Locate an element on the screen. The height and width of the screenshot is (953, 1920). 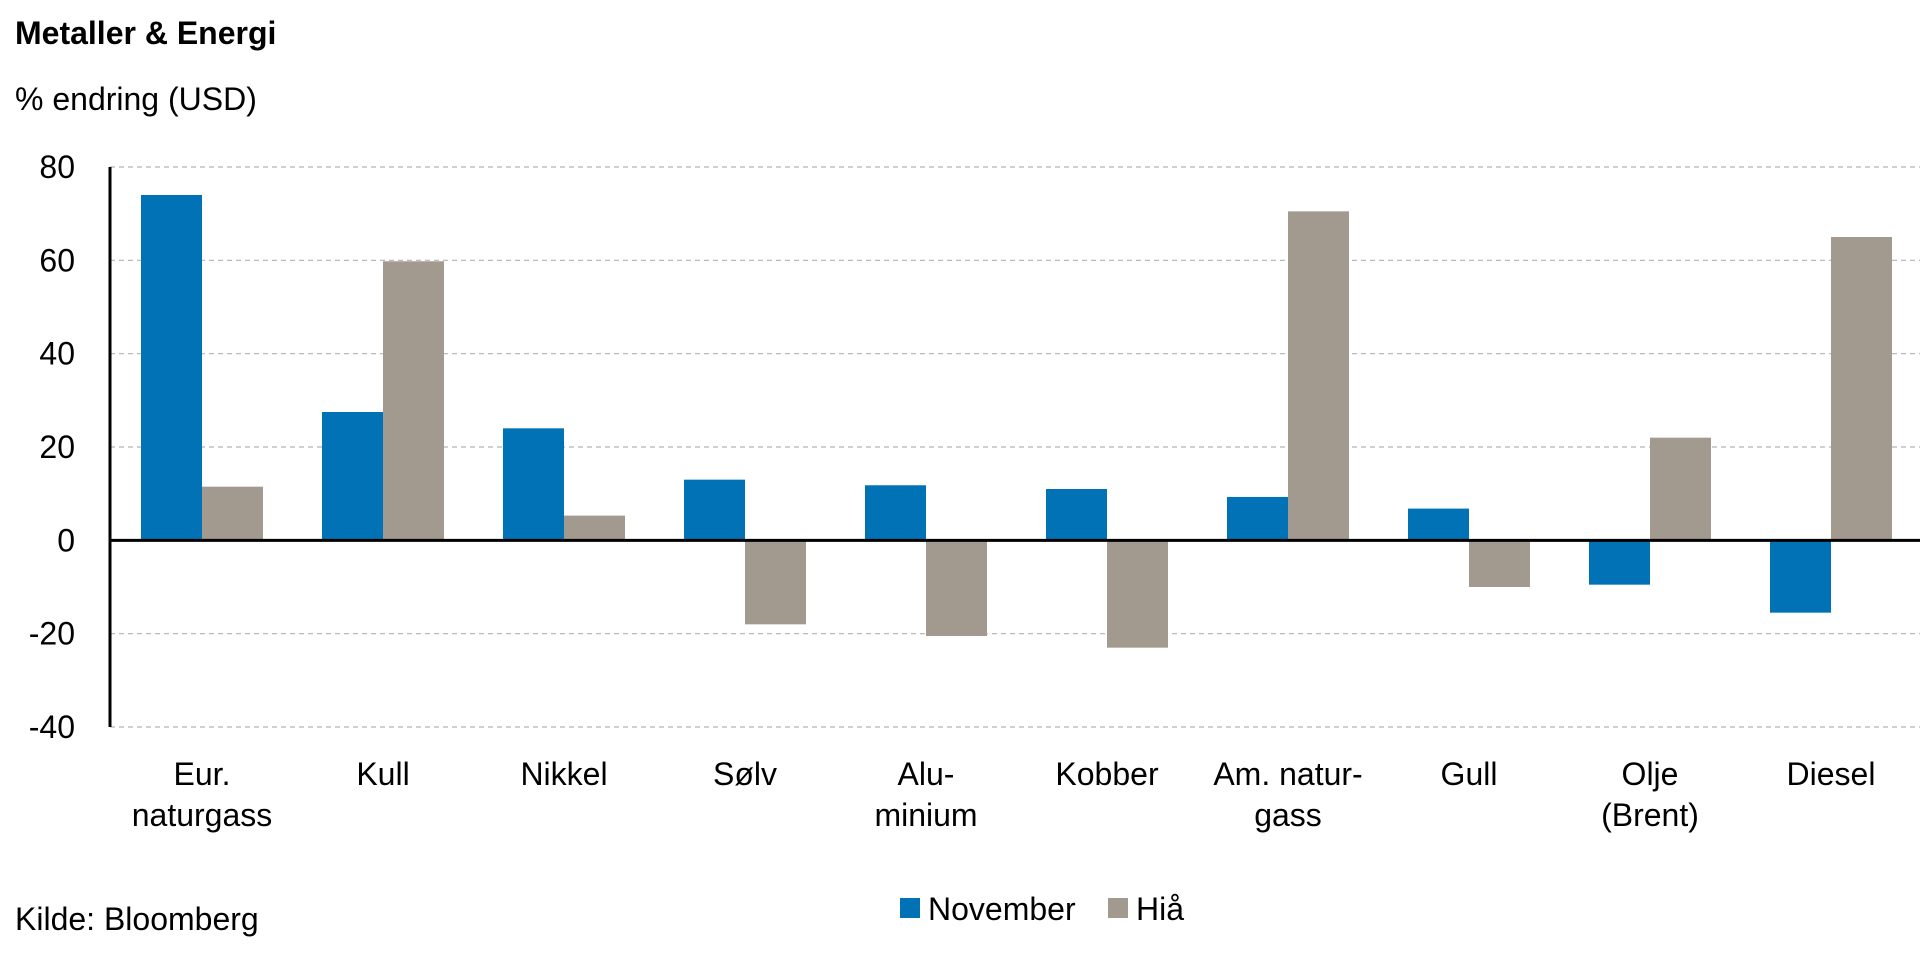
y-tick-label: 20 is located at coordinates (57, 447).